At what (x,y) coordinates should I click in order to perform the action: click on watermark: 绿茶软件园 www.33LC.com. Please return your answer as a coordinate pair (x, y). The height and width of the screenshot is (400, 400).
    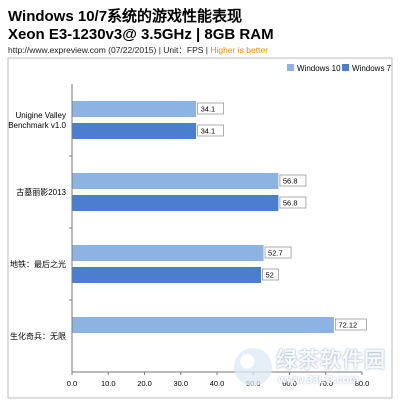
    Looking at the image, I should click on (314, 369).